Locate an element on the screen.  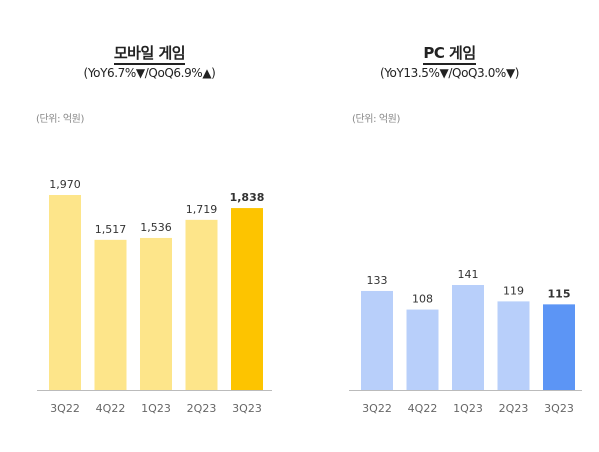
data-label: 1,536 is located at coordinates (156, 227).